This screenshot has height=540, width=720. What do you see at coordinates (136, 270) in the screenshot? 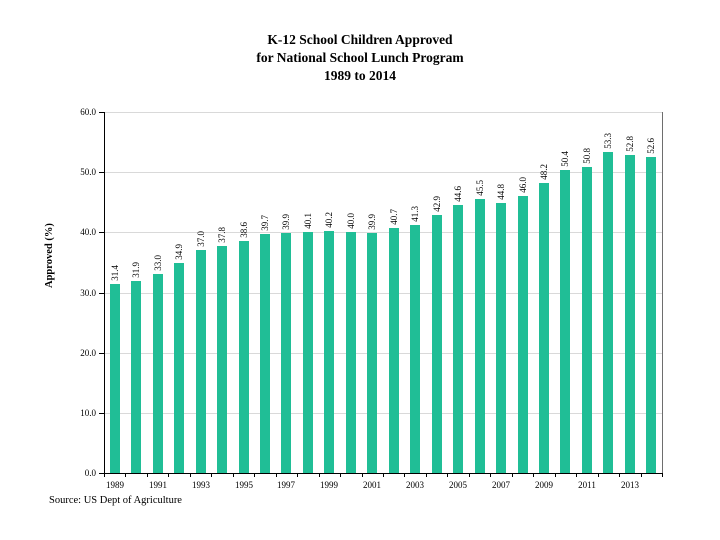
I see `bar-value-label: 31.9` at bounding box center [136, 270].